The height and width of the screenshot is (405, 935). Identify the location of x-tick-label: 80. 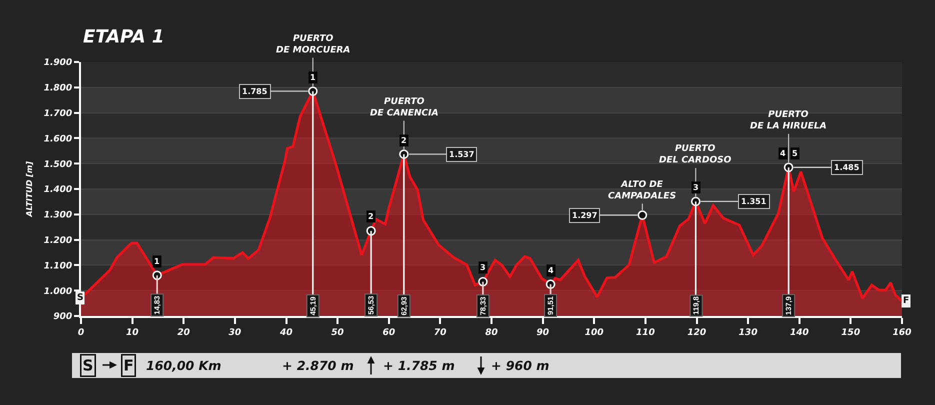
(491, 333).